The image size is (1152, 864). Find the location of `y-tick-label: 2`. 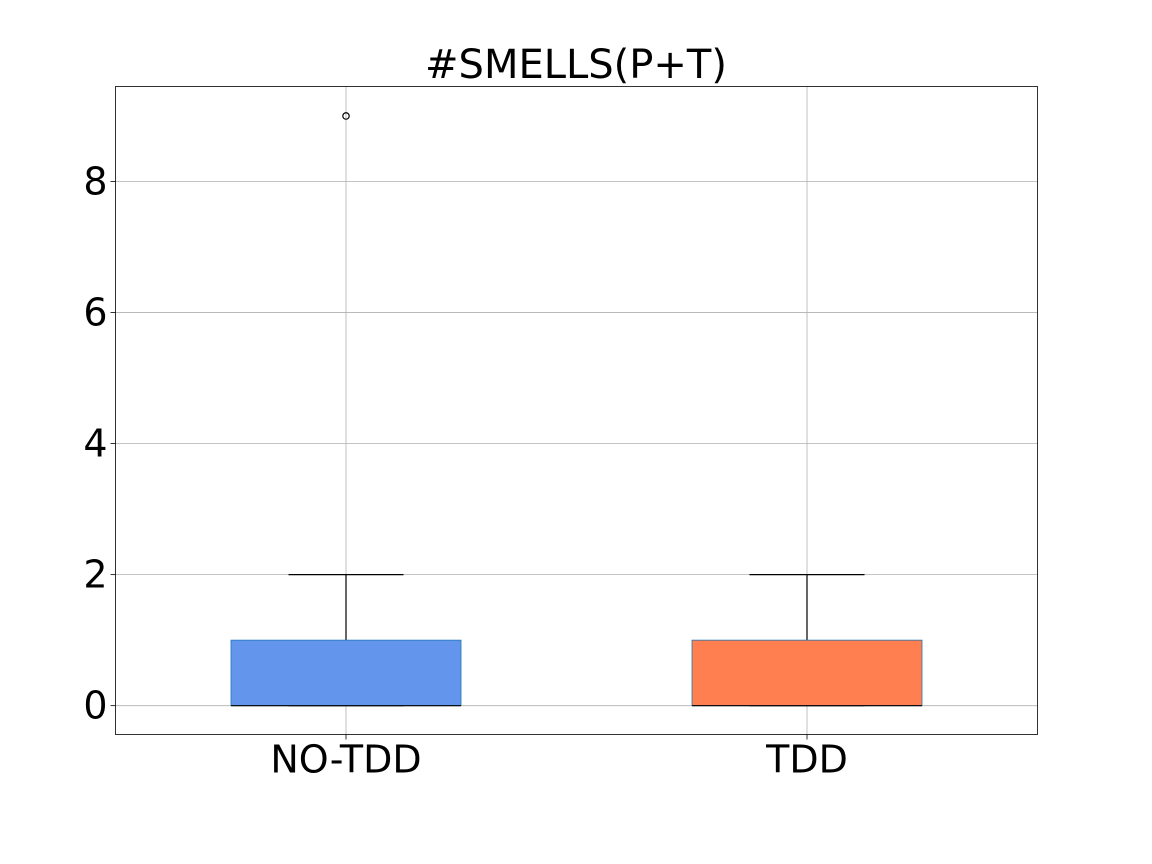

y-tick-label: 2 is located at coordinates (95, 575).